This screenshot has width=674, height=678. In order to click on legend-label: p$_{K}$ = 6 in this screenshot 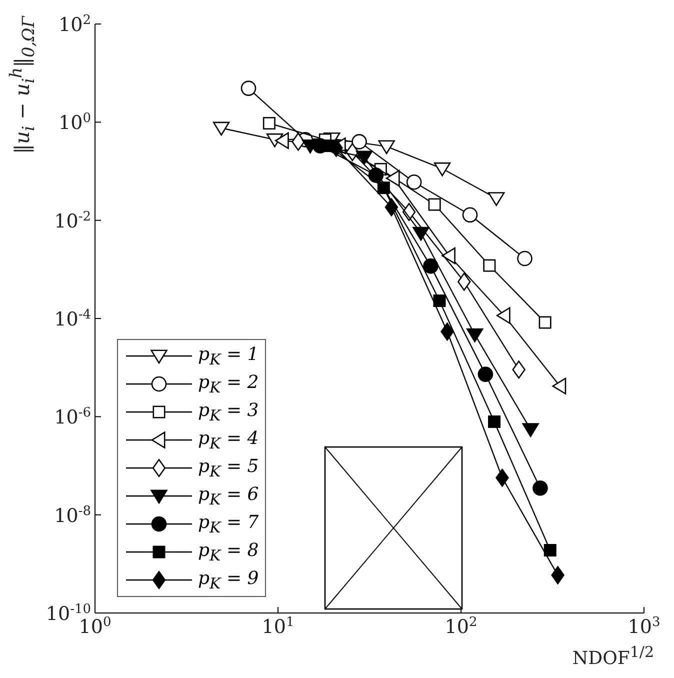, I will do `click(228, 496)`.